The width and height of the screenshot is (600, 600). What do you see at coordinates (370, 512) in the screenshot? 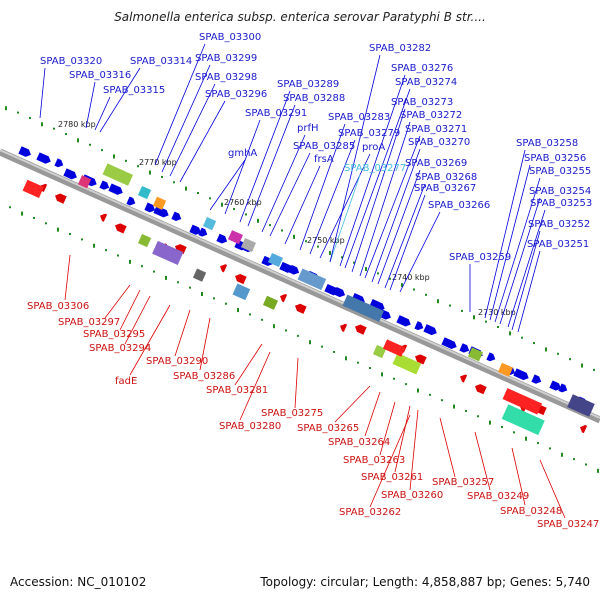
I see `gene-label: SPAB_03262` at bounding box center [370, 512].